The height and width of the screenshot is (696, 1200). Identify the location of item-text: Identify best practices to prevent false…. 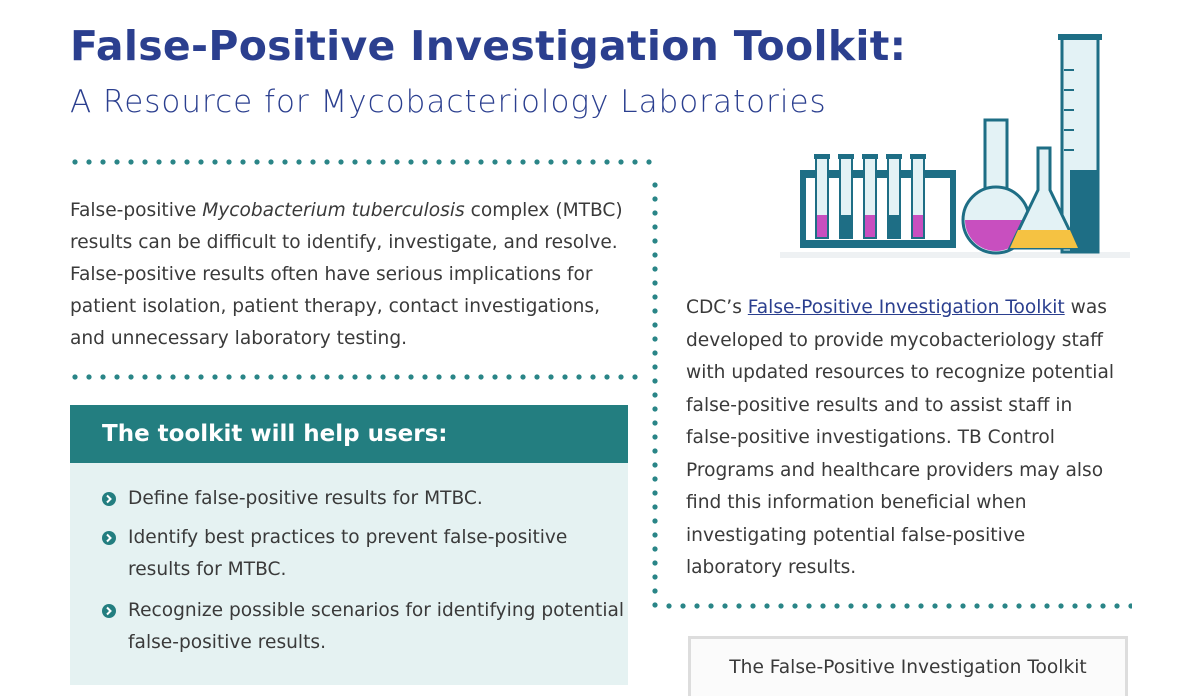
(348, 553).